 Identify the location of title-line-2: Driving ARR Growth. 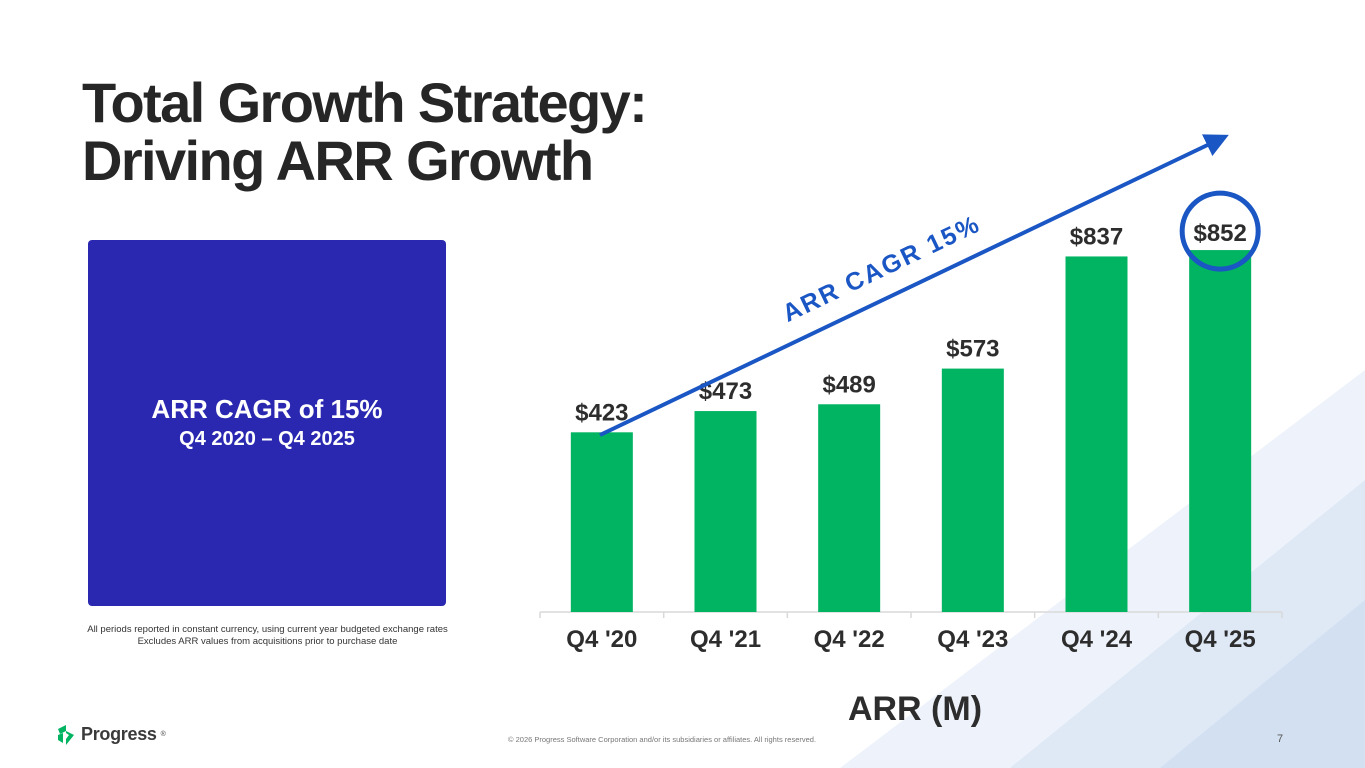
(338, 160).